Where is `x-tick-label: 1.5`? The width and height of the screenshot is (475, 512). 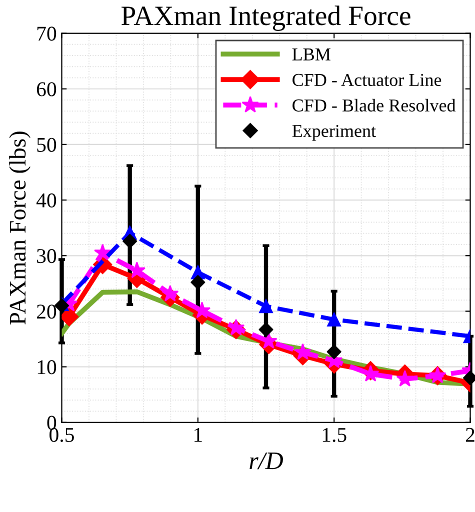
x-tick-label: 1.5 is located at coordinates (334, 435).